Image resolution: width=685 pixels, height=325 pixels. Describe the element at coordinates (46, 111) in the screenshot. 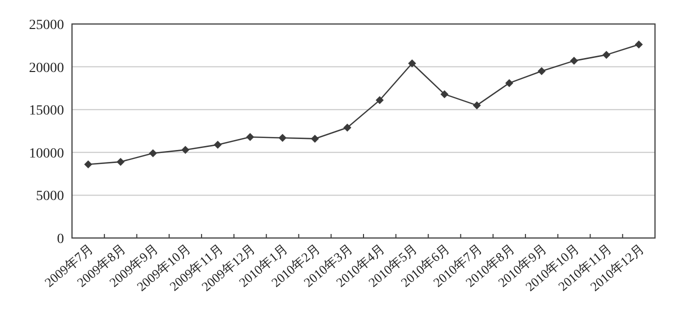

I see `y-tick-label: 15000` at that location.